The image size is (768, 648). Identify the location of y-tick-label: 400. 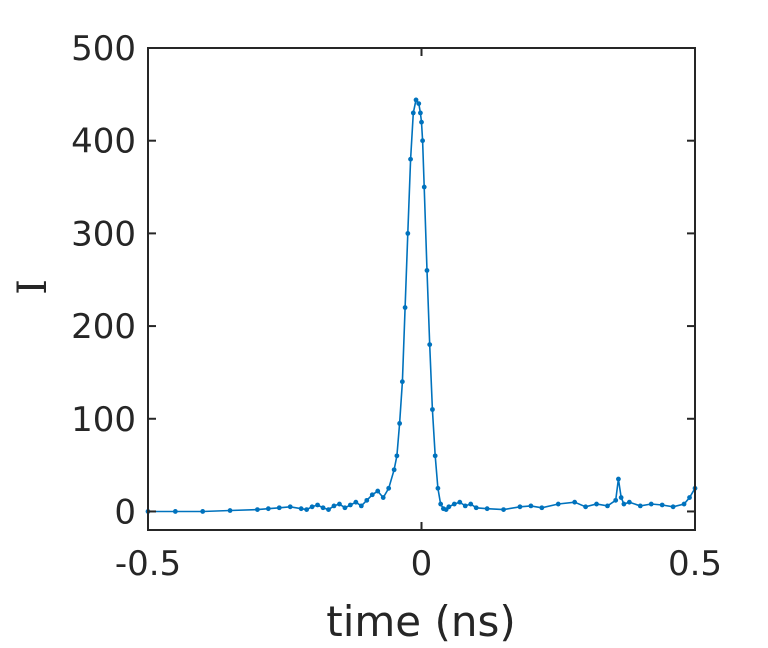
(103, 142).